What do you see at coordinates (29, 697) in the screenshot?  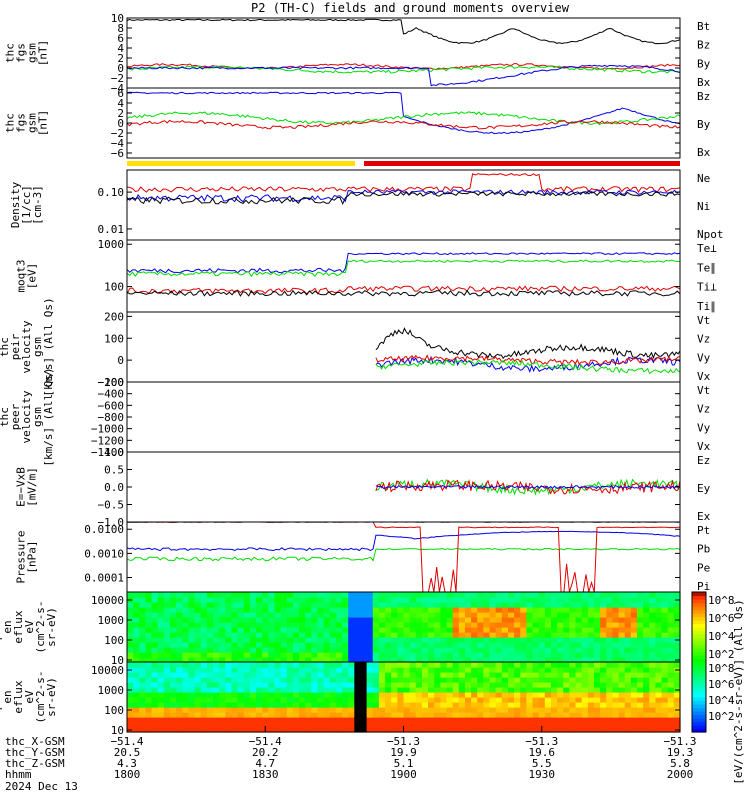 I see `ylabel-line: eV` at bounding box center [29, 697].